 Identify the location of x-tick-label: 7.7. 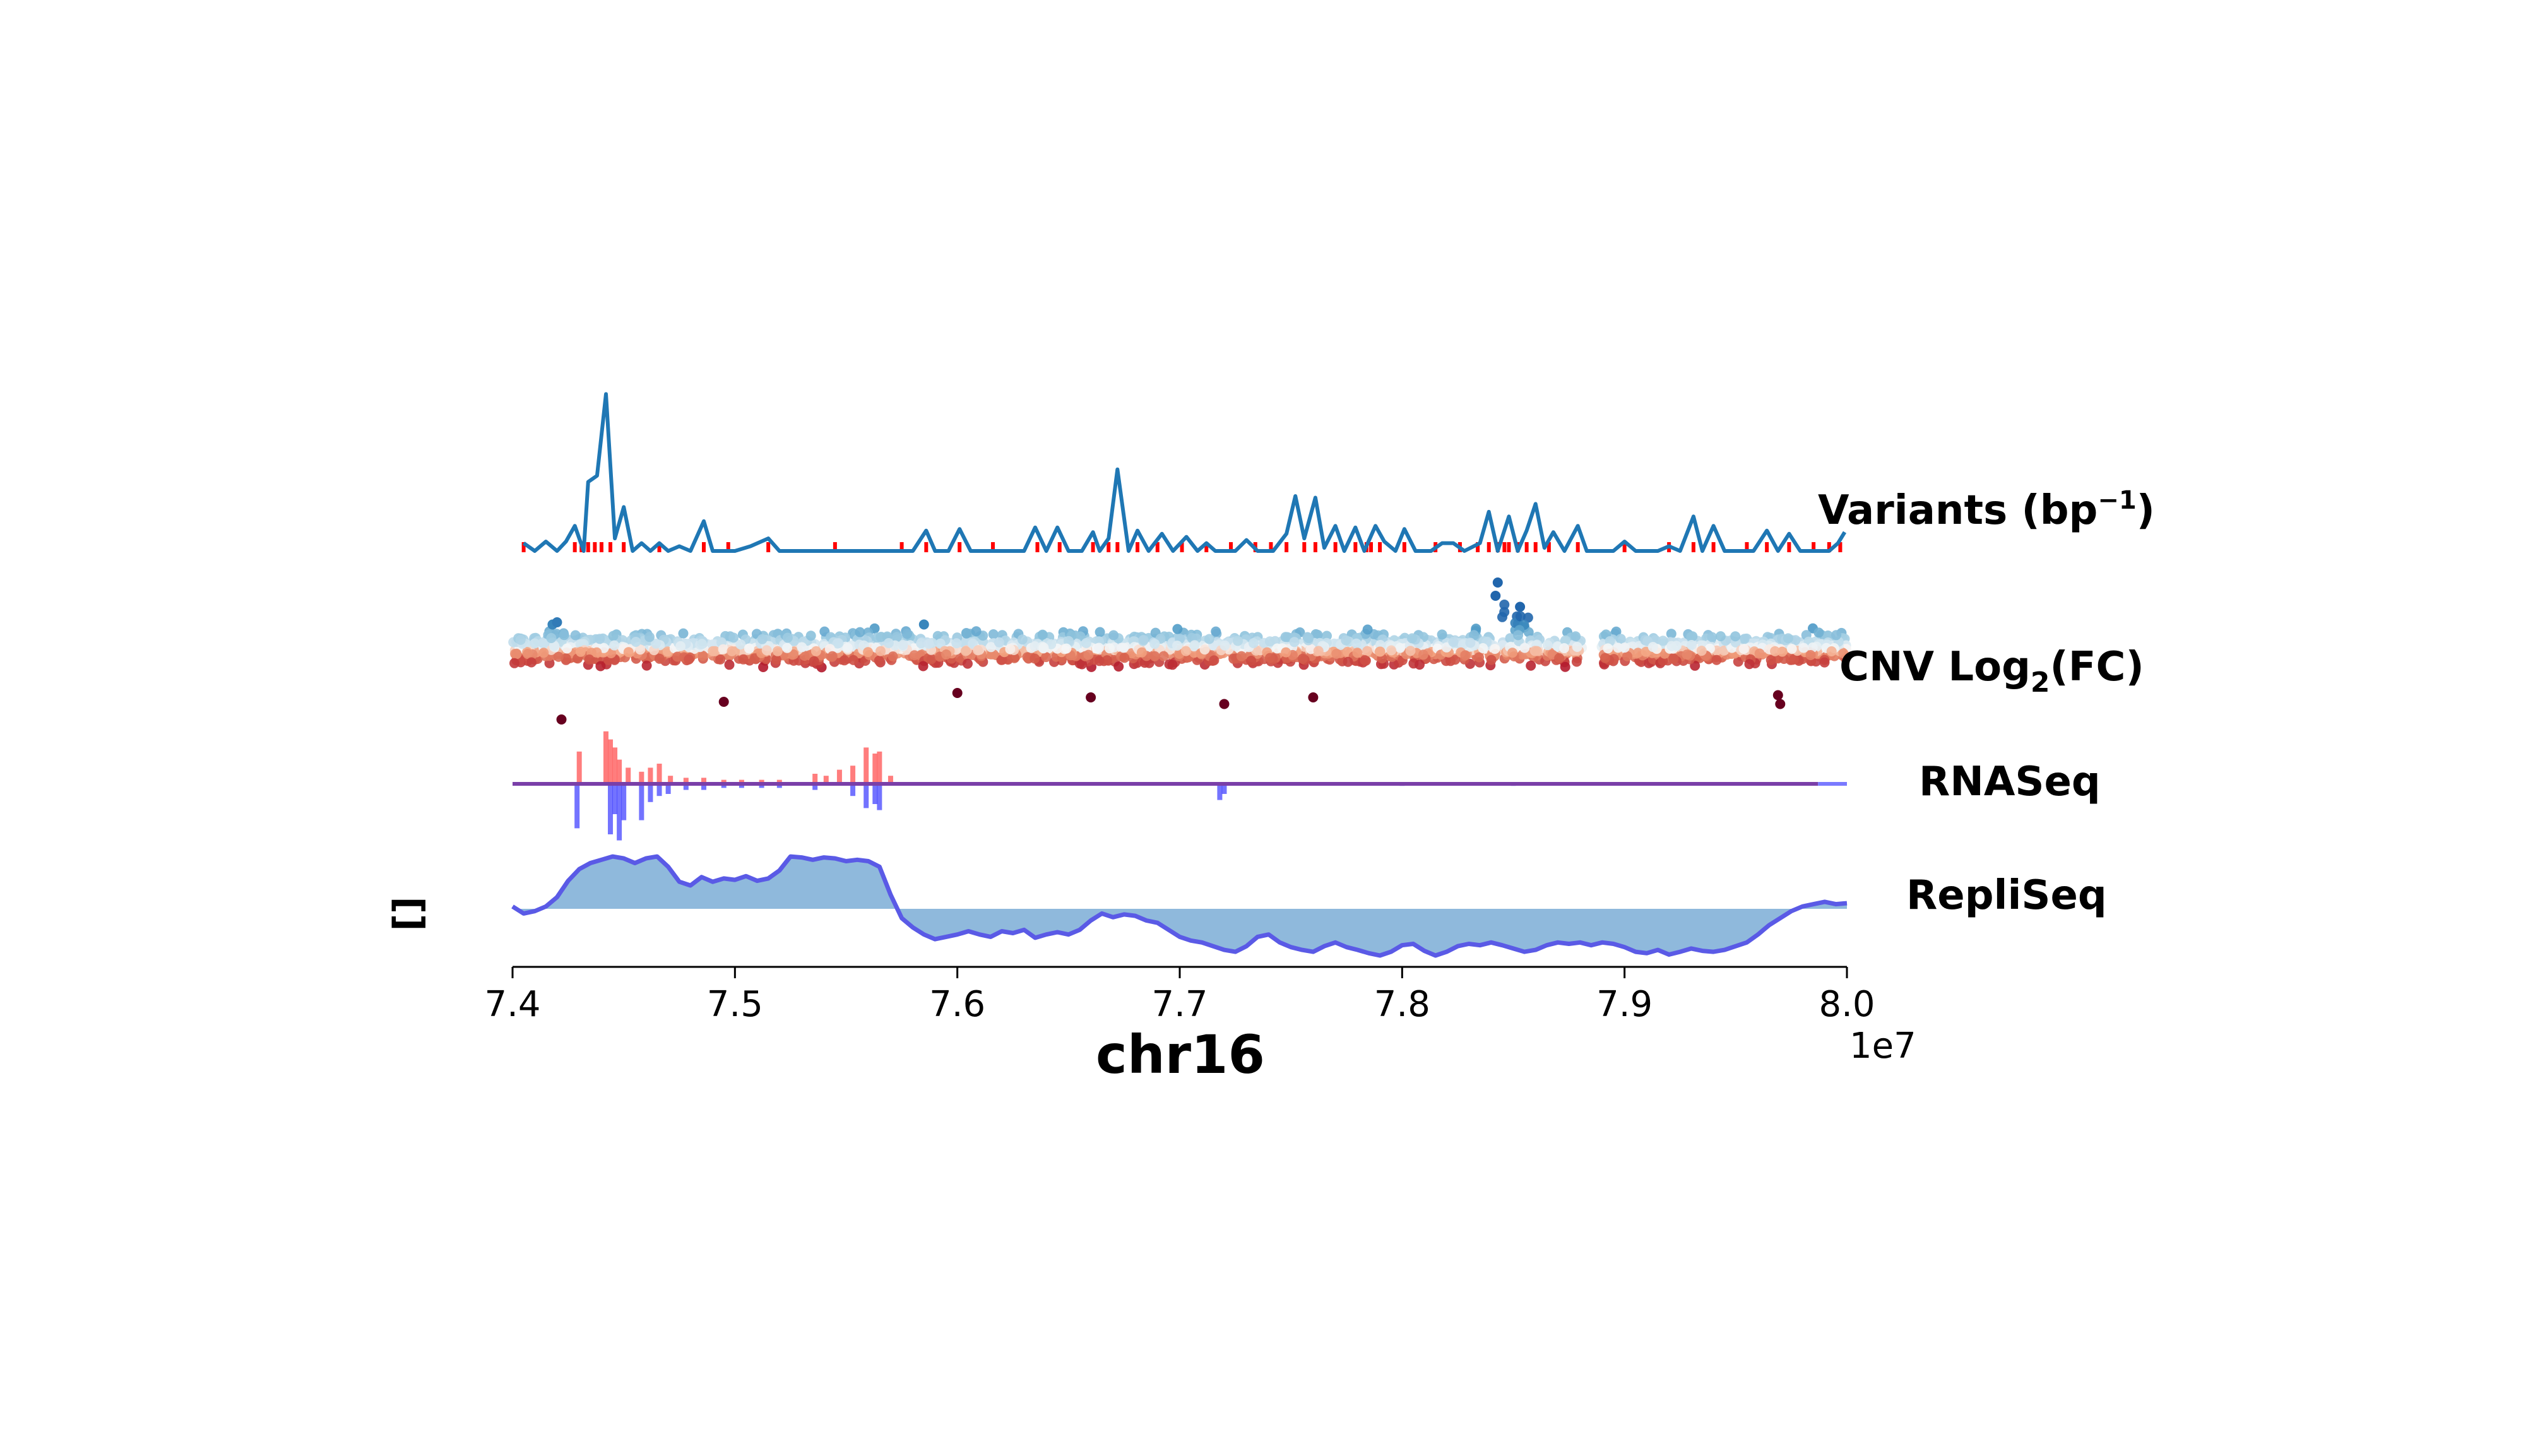
(1179, 1004).